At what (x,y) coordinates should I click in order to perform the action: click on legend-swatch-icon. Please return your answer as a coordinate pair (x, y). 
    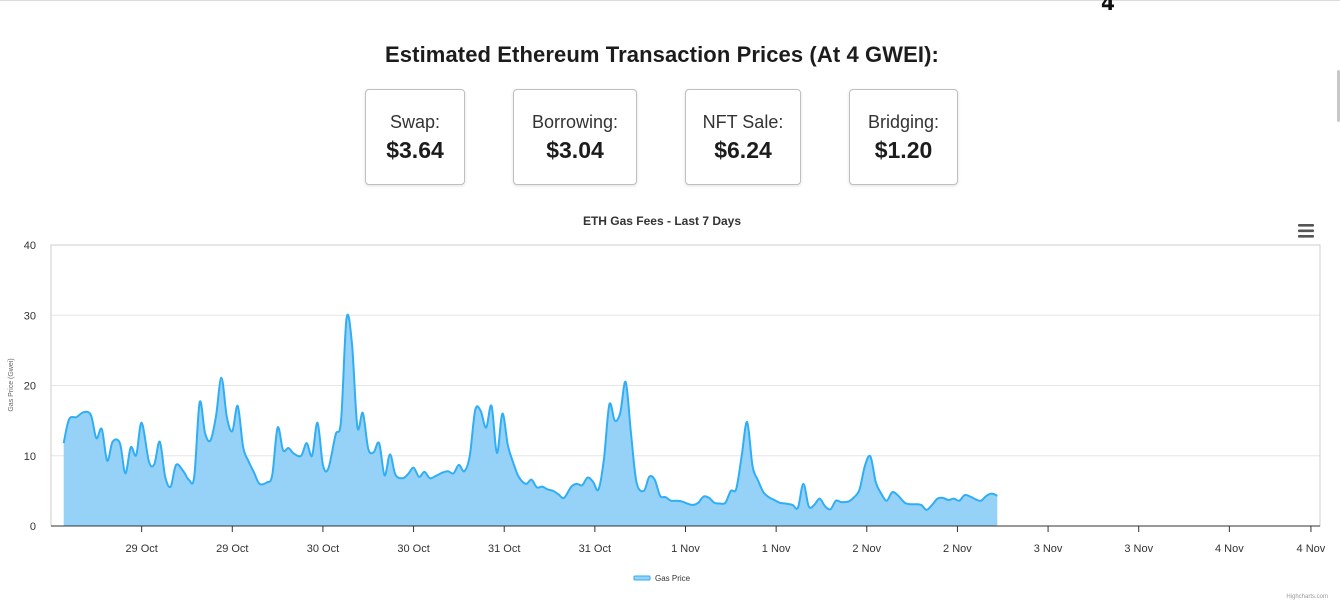
    Looking at the image, I should click on (642, 578).